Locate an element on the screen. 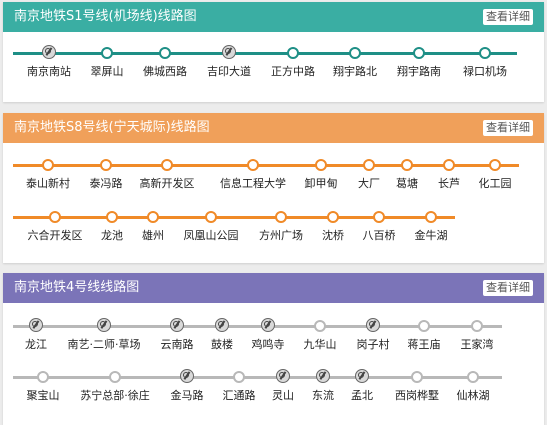 This screenshot has height=425, width=547. station-name: 方州广场 is located at coordinates (281, 235).